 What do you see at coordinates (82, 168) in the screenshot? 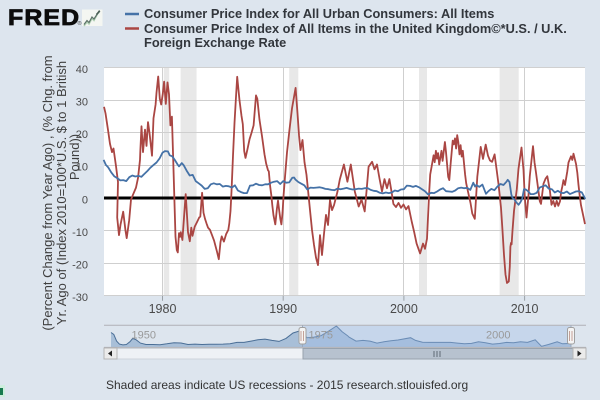
I see `svg-text: 10` at bounding box center [82, 168].